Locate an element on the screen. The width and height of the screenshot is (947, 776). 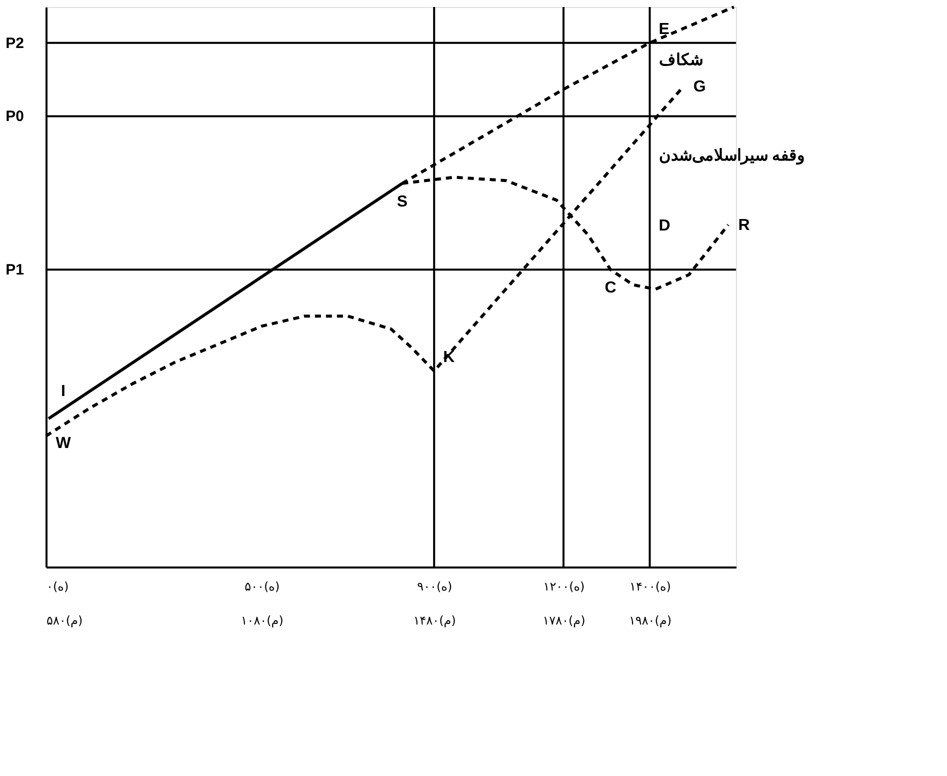
annotation: S is located at coordinates (402, 201).